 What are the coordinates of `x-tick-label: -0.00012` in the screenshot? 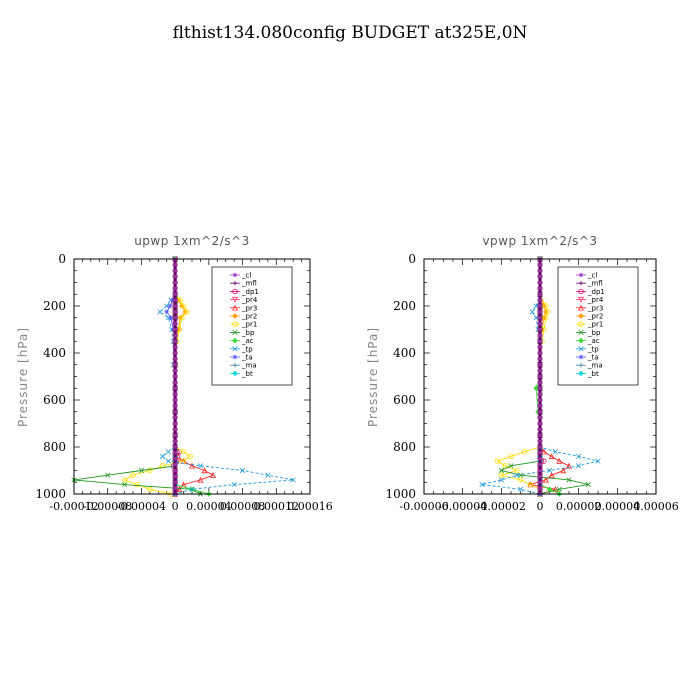 It's located at (73, 506).